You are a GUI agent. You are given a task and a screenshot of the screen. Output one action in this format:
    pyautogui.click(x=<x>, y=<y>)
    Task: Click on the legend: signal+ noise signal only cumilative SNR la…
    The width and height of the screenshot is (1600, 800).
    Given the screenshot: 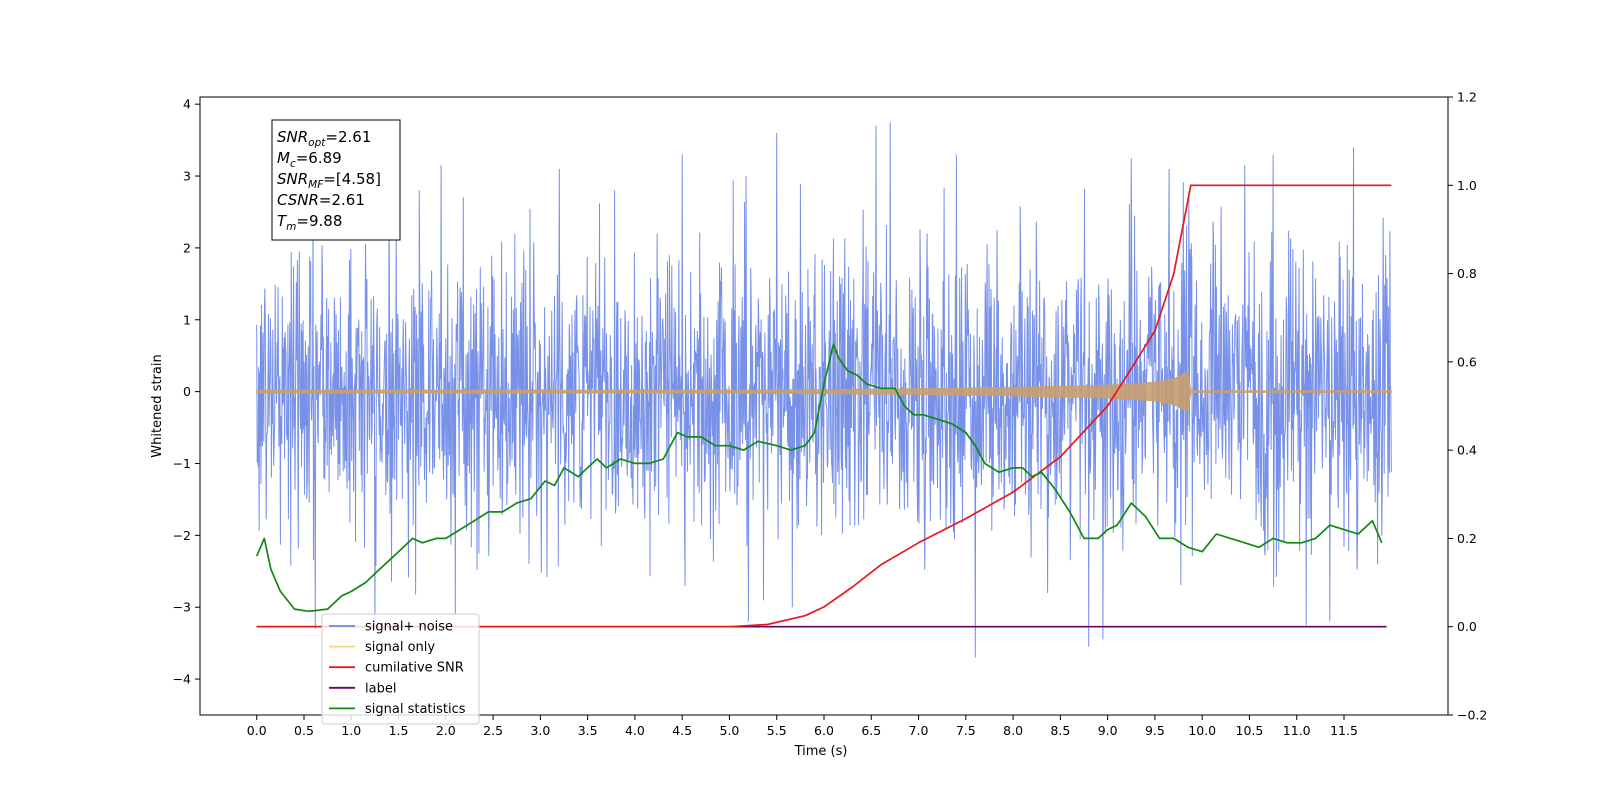 What is the action you would take?
    pyautogui.click(x=400, y=669)
    